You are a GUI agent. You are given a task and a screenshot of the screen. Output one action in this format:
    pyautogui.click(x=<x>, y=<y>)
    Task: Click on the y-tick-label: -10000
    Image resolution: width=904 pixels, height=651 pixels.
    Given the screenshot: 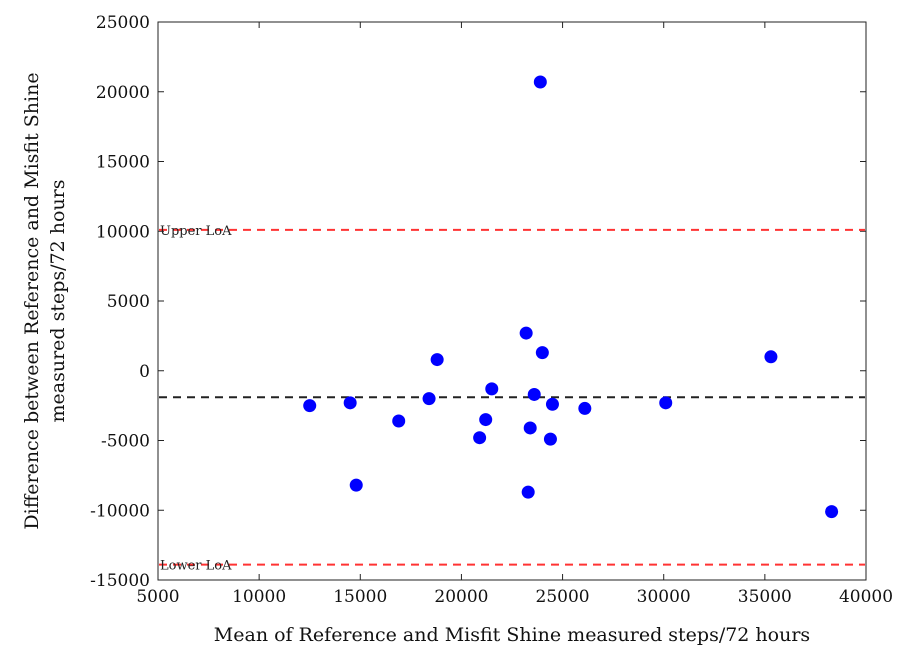 What is the action you would take?
    pyautogui.click(x=120, y=511)
    